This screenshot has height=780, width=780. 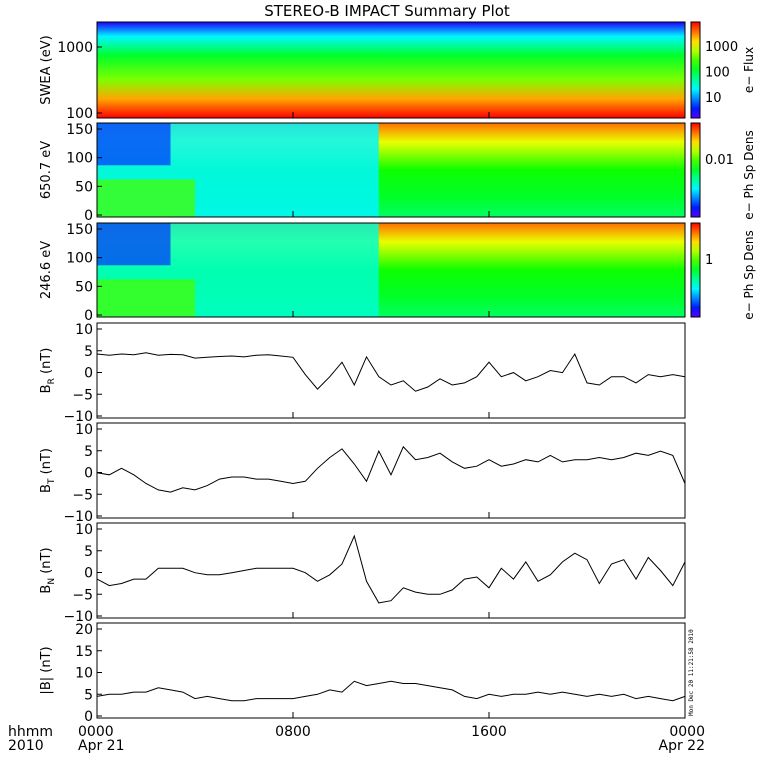 I want to click on bn-ytick-label: 0, so click(x=88, y=574).